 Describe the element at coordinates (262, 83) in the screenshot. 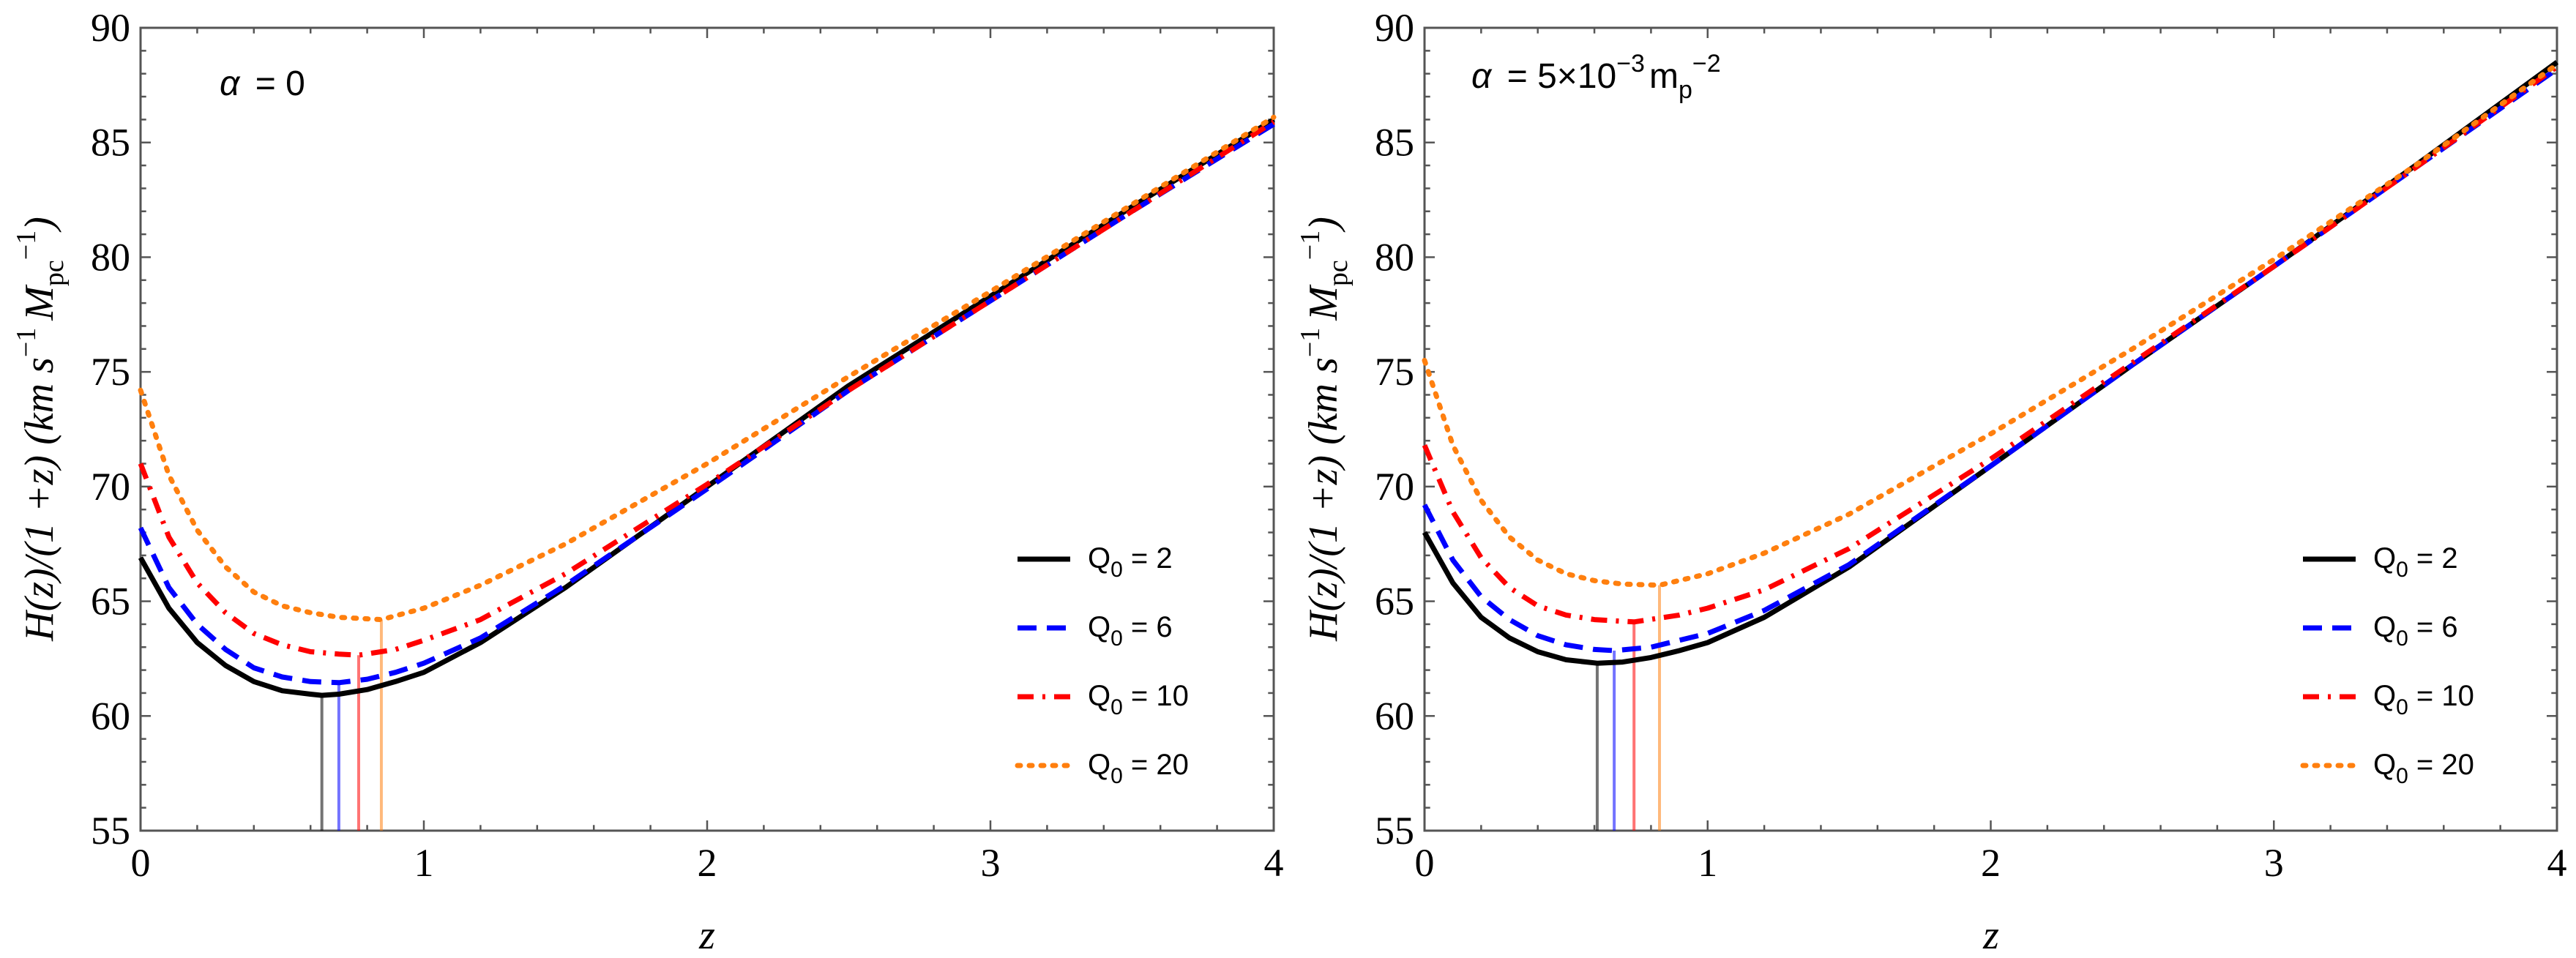

I see `alpha-annotation: α = 0` at that location.